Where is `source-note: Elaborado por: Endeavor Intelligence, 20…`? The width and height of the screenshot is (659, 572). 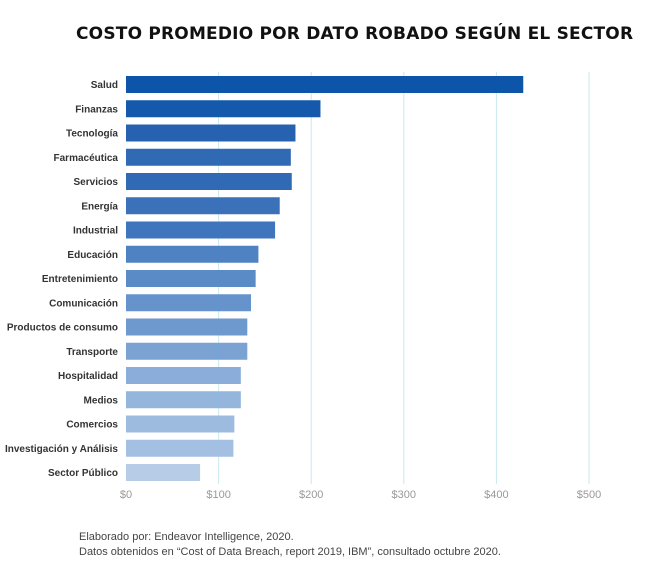
source-note: Elaborado por: Endeavor Intelligence, 20… is located at coordinates (186, 537).